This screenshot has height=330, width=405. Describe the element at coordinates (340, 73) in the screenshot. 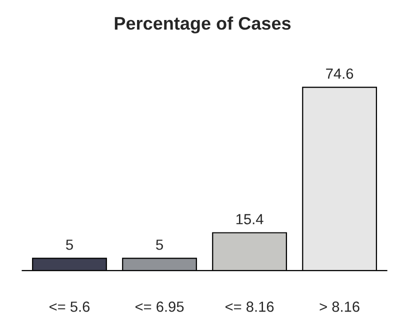

I see `data-label: 74.6` at that location.